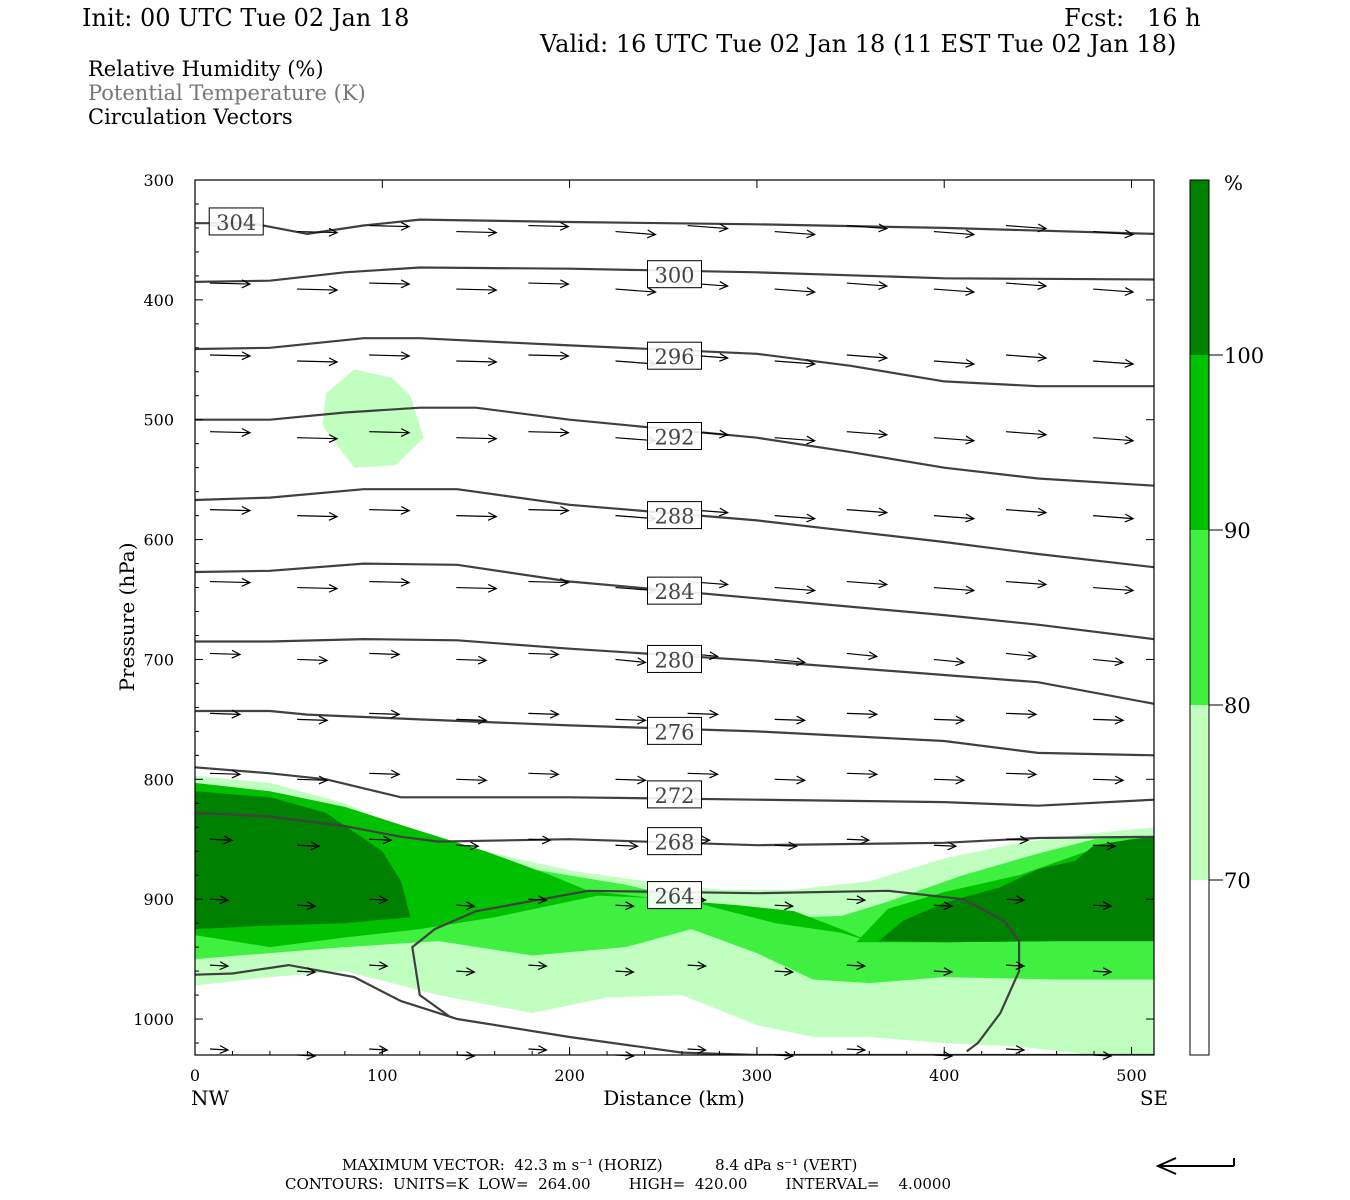 Image resolution: width=1350 pixels, height=1200 pixels. Describe the element at coordinates (158, 899) in the screenshot. I see `y-tick-label: 900` at that location.